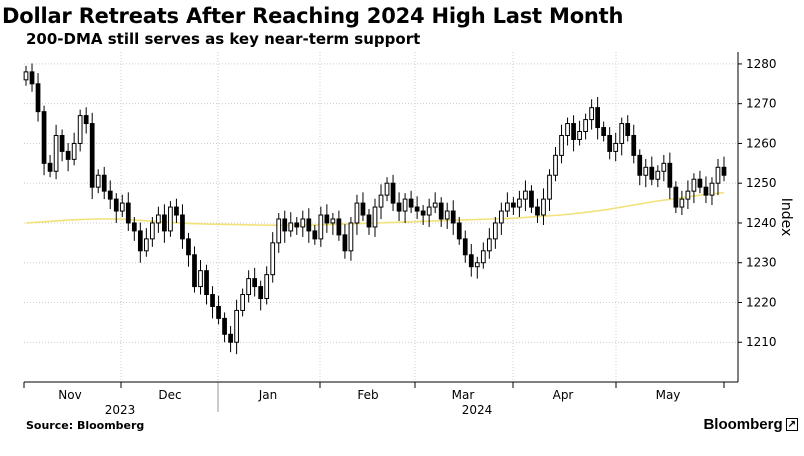  I want to click on year-label: 2024, so click(477, 410).